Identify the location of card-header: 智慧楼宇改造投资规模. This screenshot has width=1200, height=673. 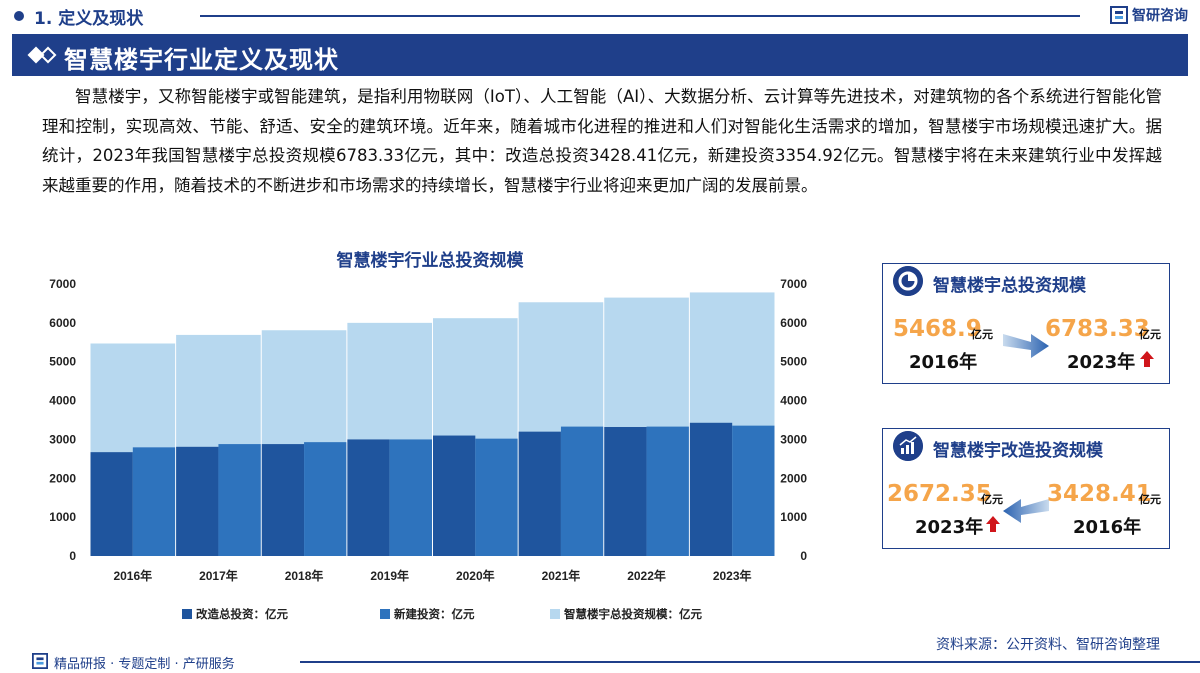
(1026, 446).